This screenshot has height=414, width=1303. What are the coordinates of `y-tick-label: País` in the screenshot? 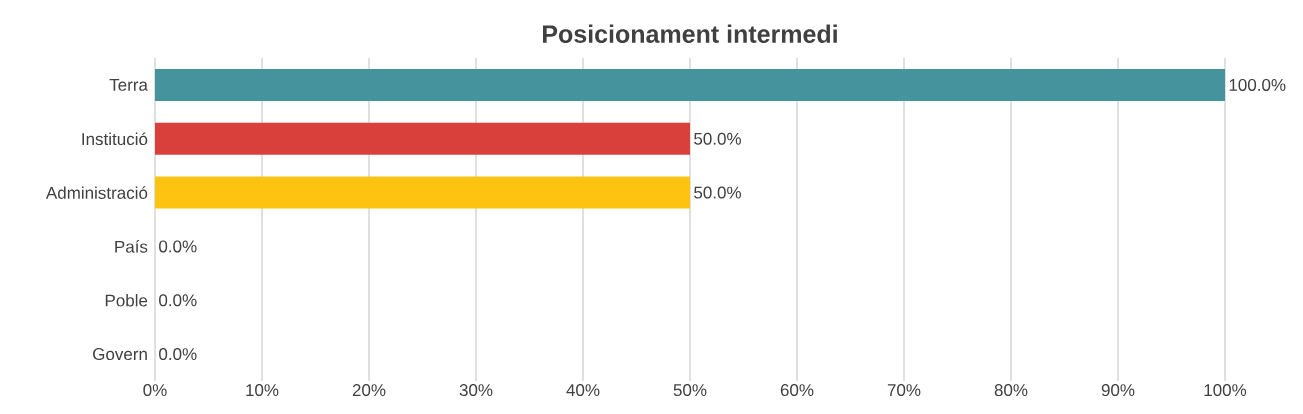 It's located at (131, 246).